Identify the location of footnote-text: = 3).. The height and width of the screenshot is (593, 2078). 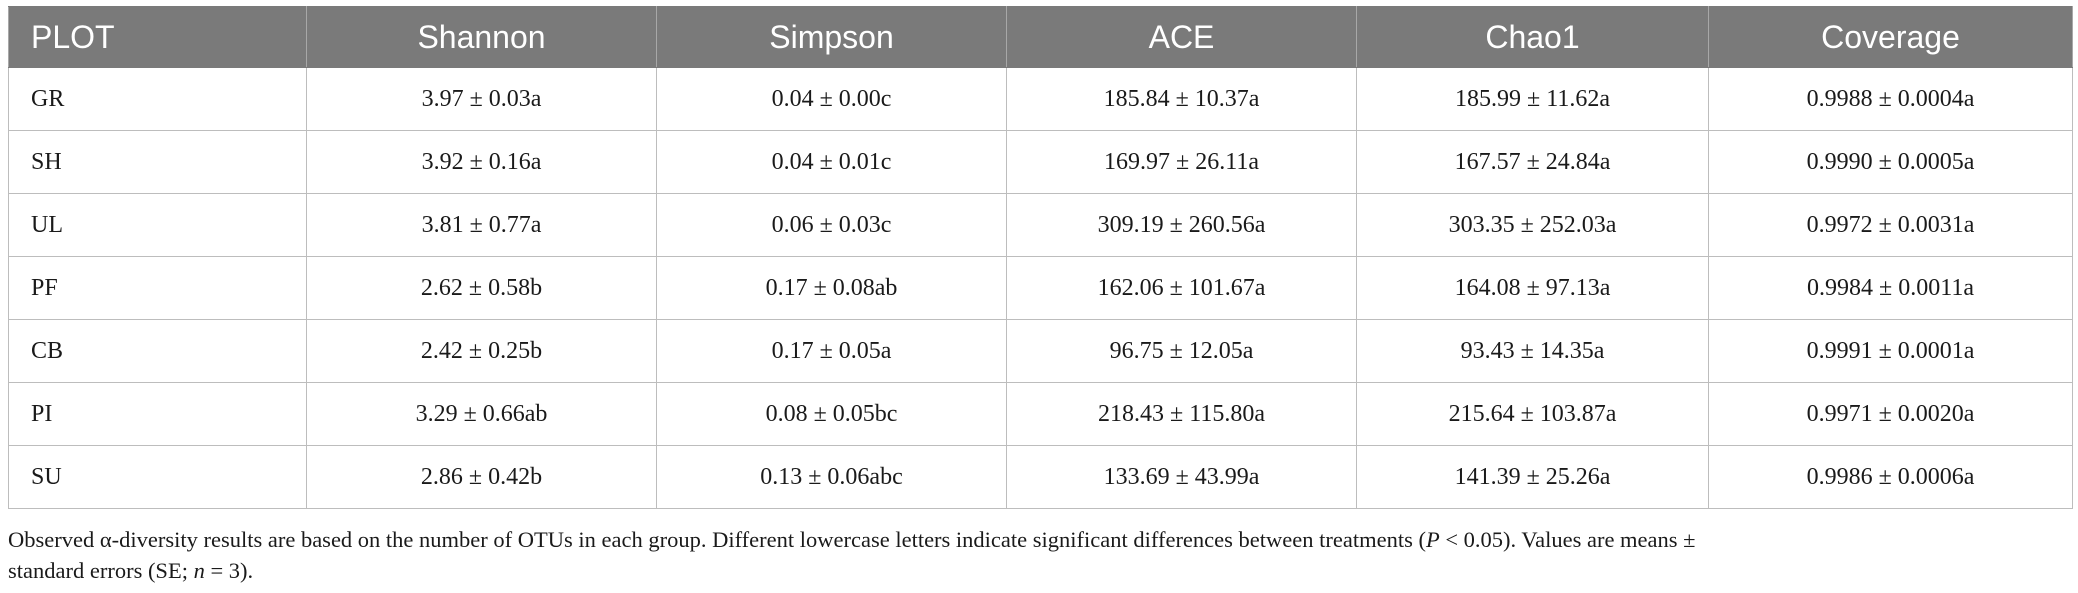
(229, 570).